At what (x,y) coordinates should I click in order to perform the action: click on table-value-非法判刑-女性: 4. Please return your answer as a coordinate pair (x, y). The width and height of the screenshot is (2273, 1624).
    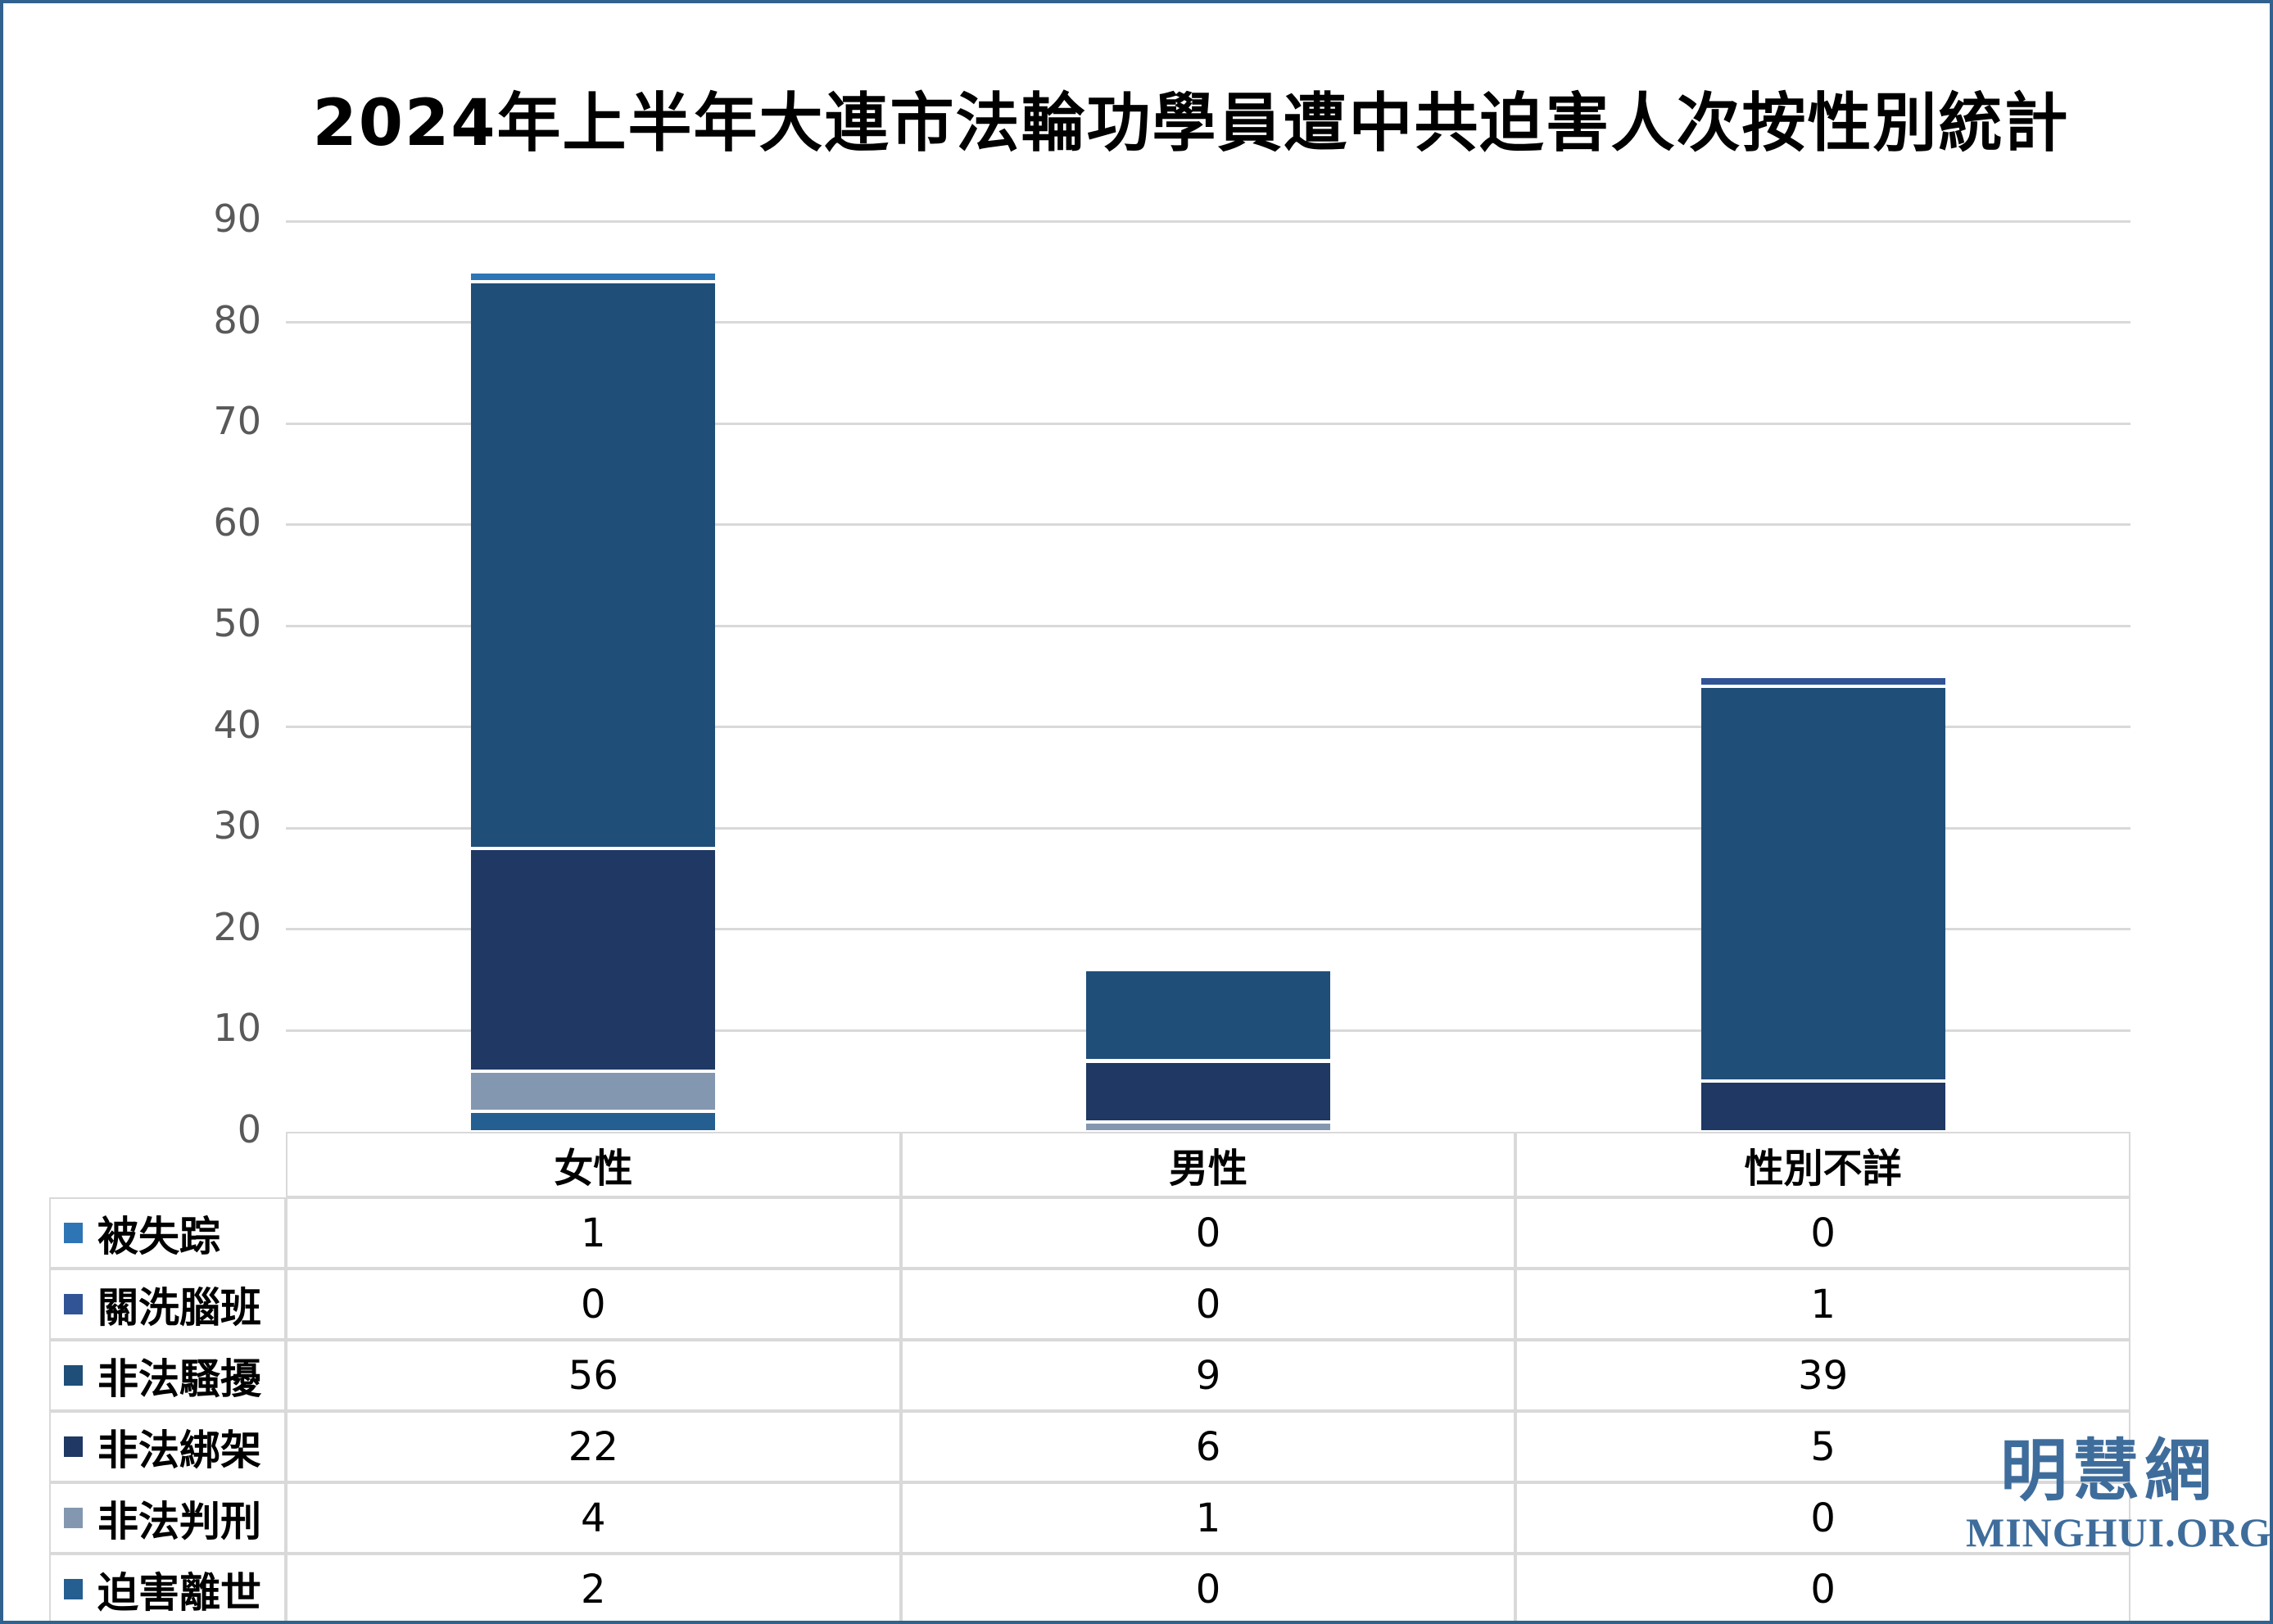
    Looking at the image, I should click on (593, 1518).